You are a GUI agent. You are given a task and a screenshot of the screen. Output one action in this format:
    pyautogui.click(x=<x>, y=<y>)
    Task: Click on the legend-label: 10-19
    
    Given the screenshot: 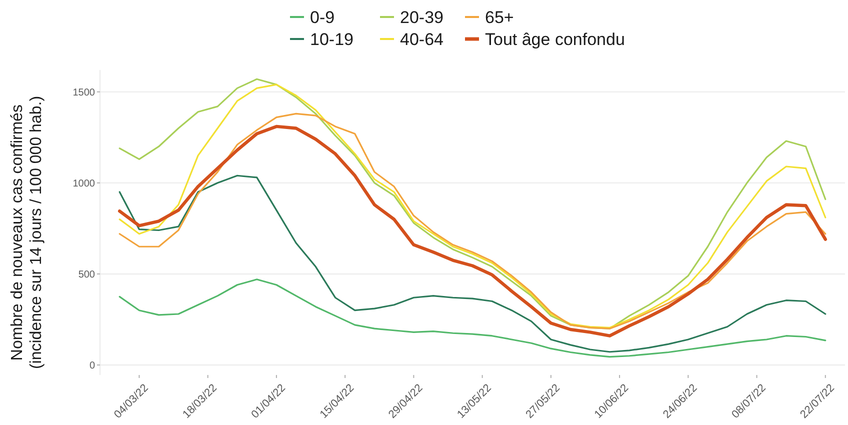 What is the action you would take?
    pyautogui.click(x=332, y=39)
    